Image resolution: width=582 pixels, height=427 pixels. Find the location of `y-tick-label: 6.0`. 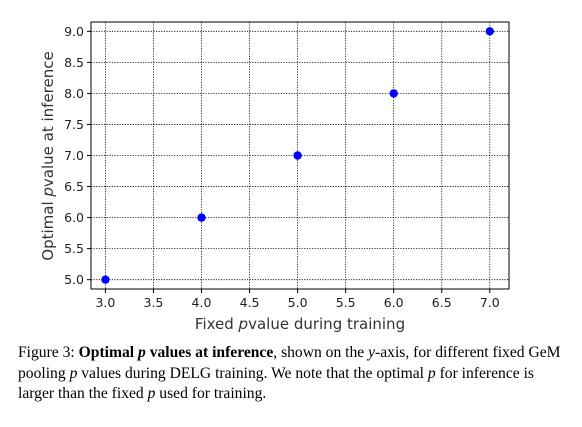

y-tick-label: 6.0 is located at coordinates (74, 217).